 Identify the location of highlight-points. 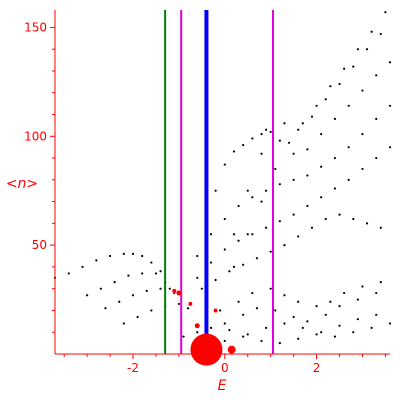
(204, 327).